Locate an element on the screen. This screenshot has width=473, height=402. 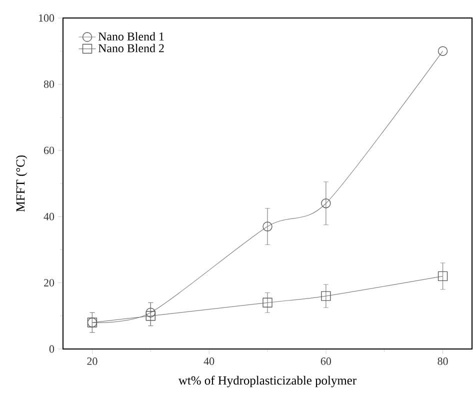
x-tick-label: 60 is located at coordinates (325, 361).